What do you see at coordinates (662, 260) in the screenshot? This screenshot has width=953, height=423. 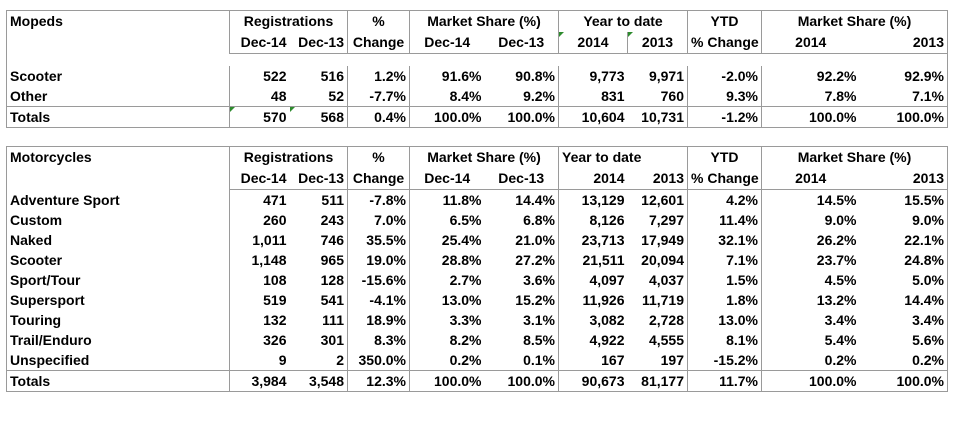 I see `cell-ytd-2013: 20,094` at bounding box center [662, 260].